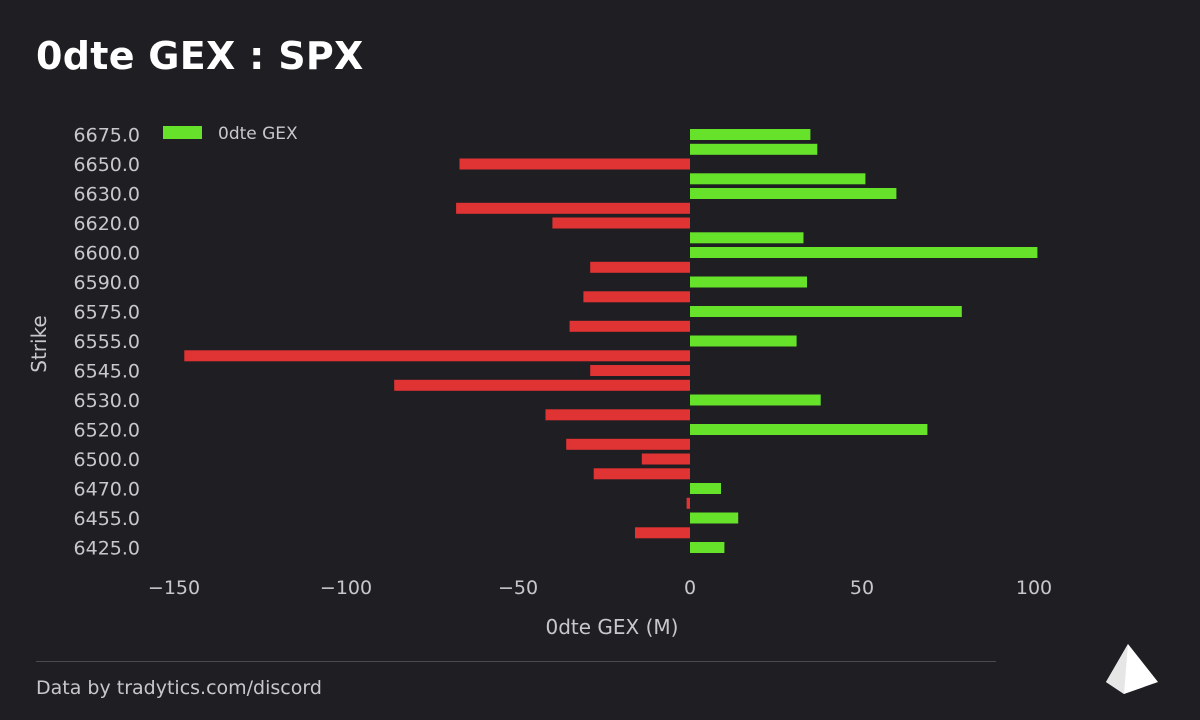 The image size is (1200, 720). What do you see at coordinates (107, 549) in the screenshot?
I see `y-tick-label: 6425.0` at bounding box center [107, 549].